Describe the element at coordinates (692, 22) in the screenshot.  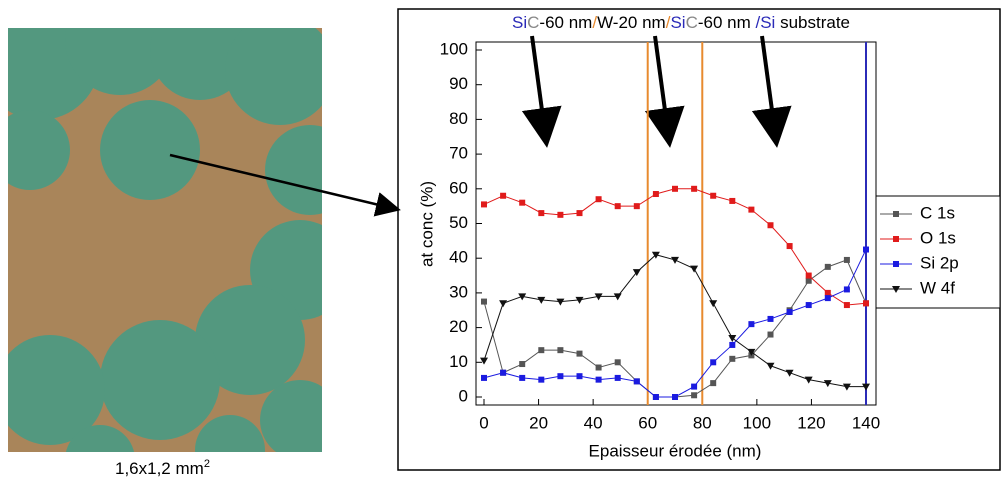
I see `title-part: C` at that location.